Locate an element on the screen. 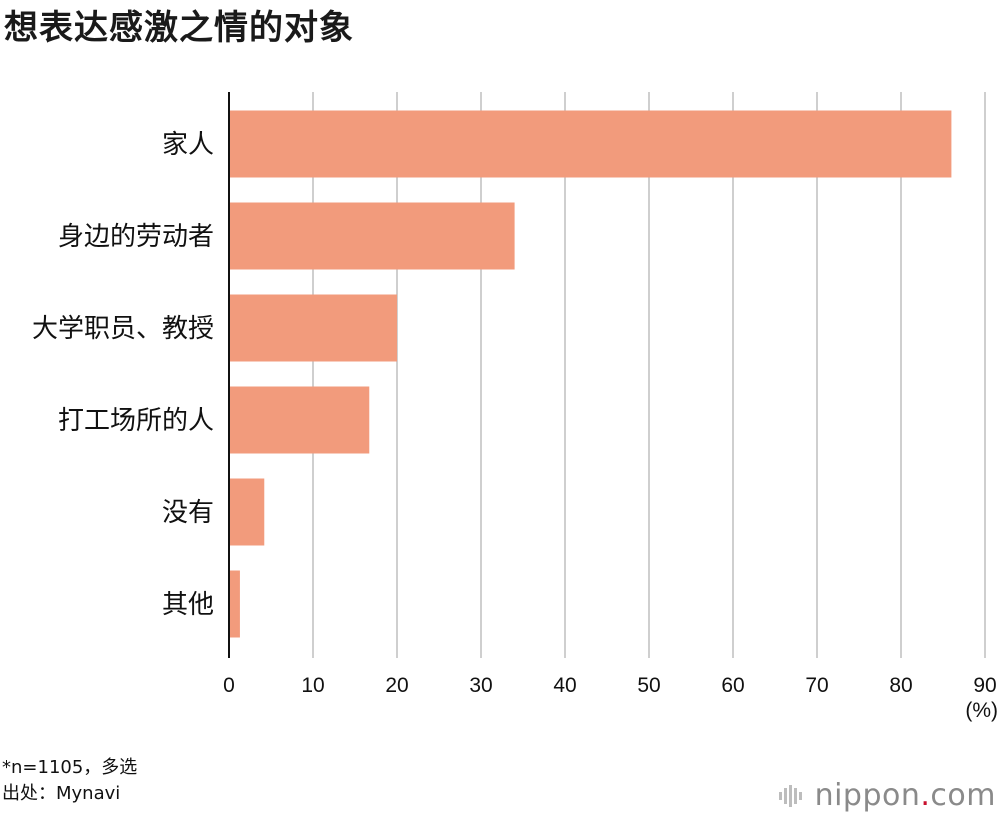  brand-name-tail: com is located at coordinates (963, 795).